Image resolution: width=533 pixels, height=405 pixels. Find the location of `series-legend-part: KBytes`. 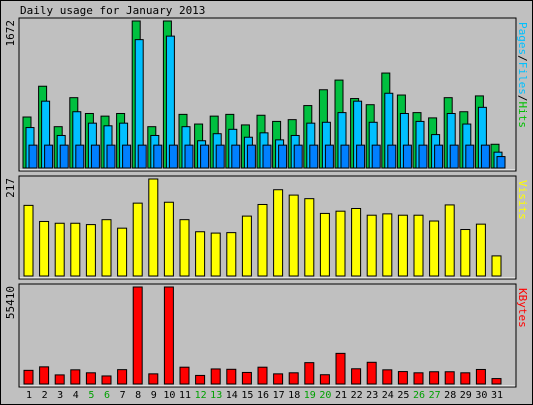

series-legend-part: KBytes is located at coordinates (522, 308).